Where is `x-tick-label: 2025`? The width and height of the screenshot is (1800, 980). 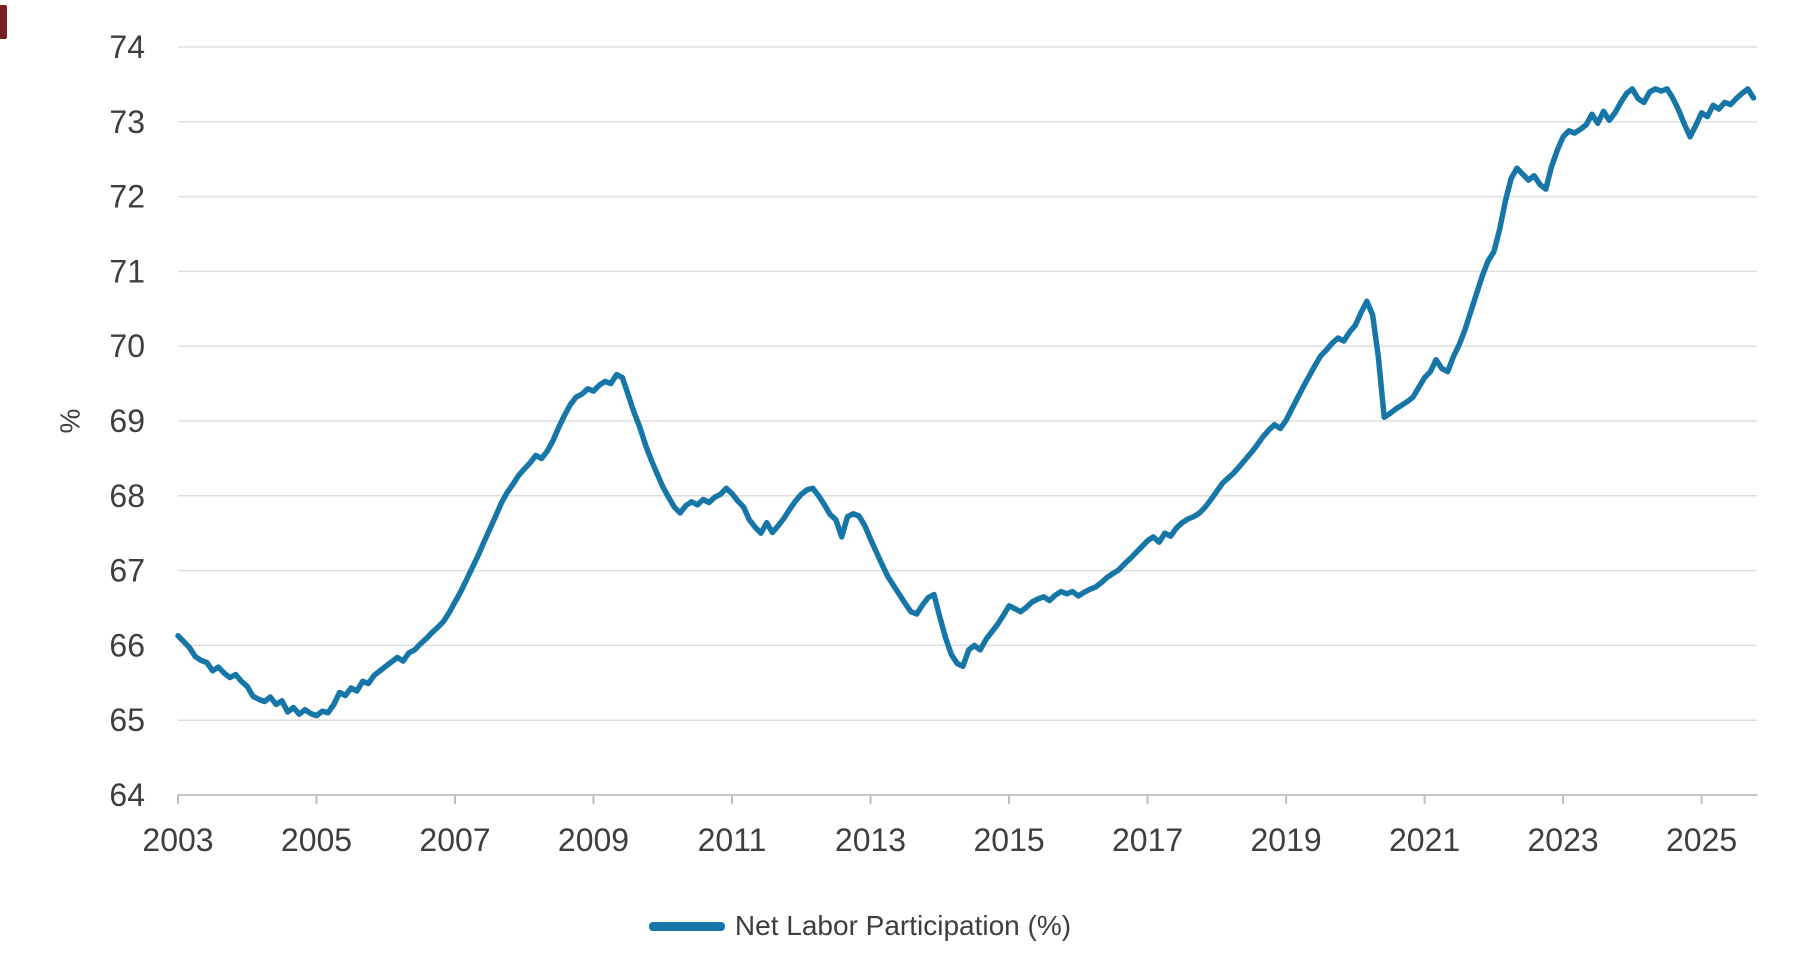 x-tick-label: 2025 is located at coordinates (1701, 840).